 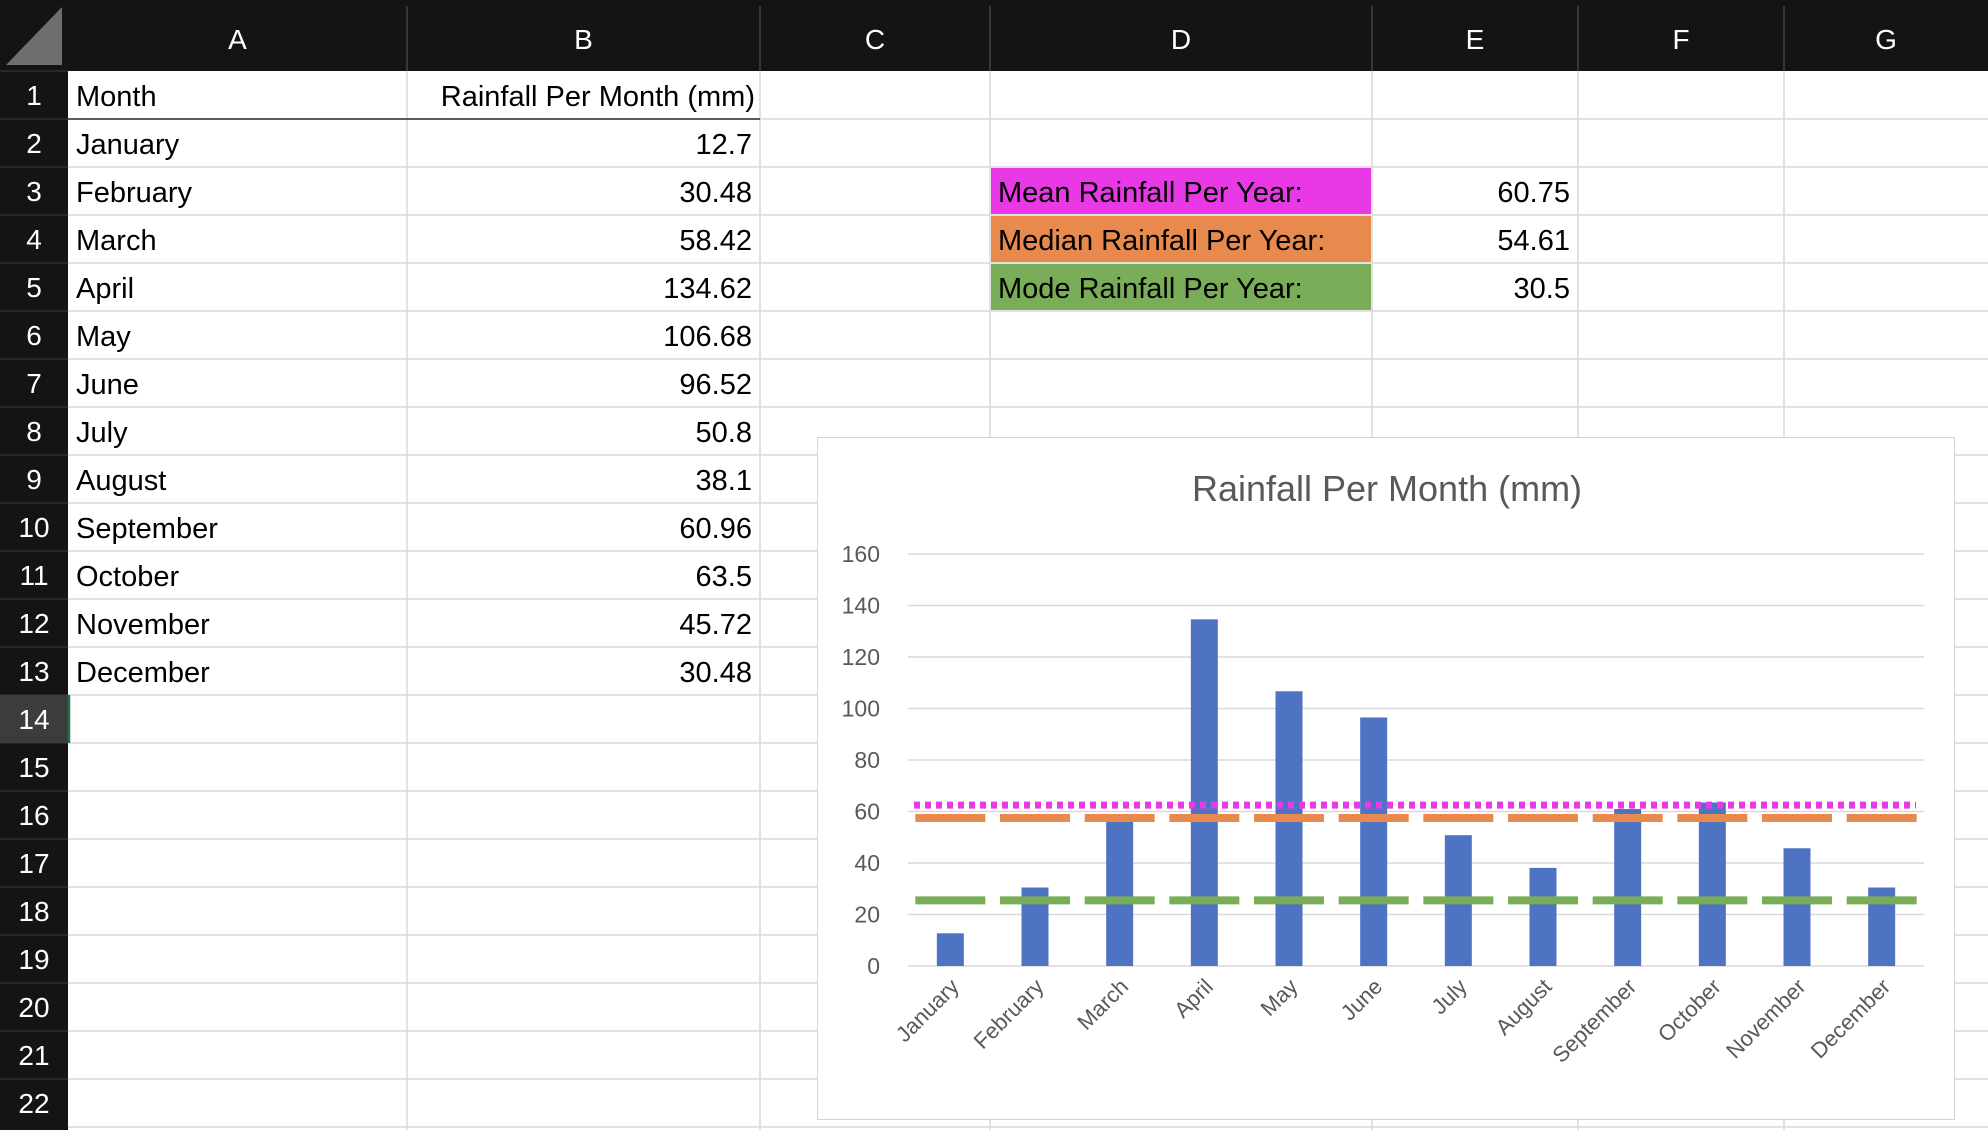 What do you see at coordinates (33, 1103) in the screenshot?
I see `row-header-22: 22` at bounding box center [33, 1103].